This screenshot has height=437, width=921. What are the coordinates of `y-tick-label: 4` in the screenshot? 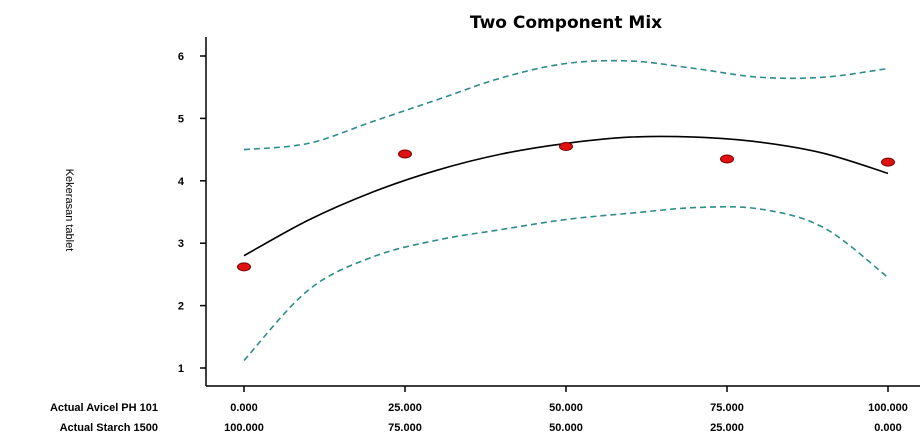 It's located at (181, 182).